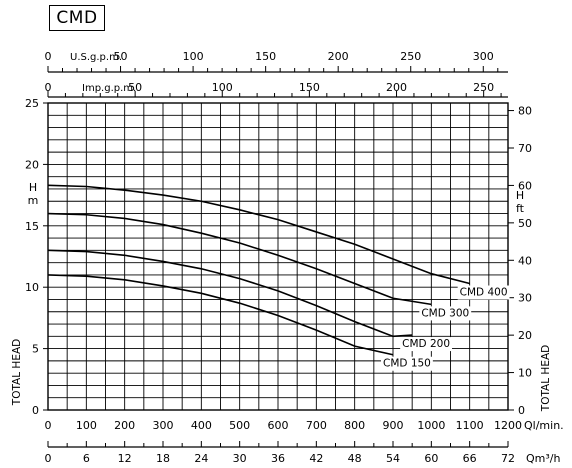 Image resolution: width=572 pixels, height=468 pixels. What do you see at coordinates (32, 103) in the screenshot?
I see `y-left-tick-label: 25` at bounding box center [32, 103].